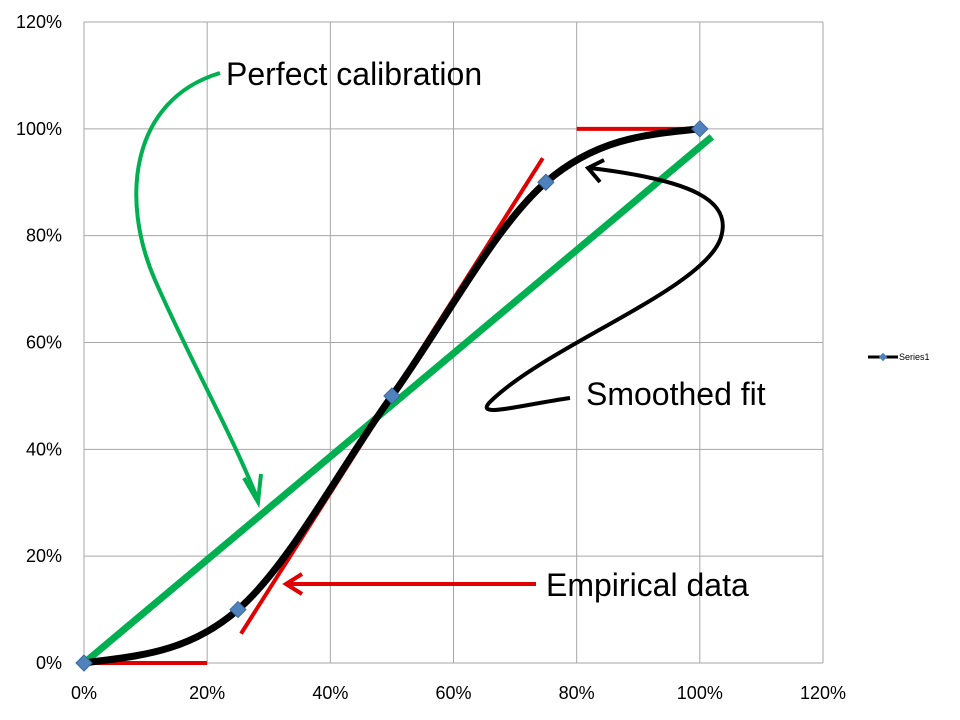  I want to click on annotation-perfect-calibration: Perfect calibration, so click(354, 74).